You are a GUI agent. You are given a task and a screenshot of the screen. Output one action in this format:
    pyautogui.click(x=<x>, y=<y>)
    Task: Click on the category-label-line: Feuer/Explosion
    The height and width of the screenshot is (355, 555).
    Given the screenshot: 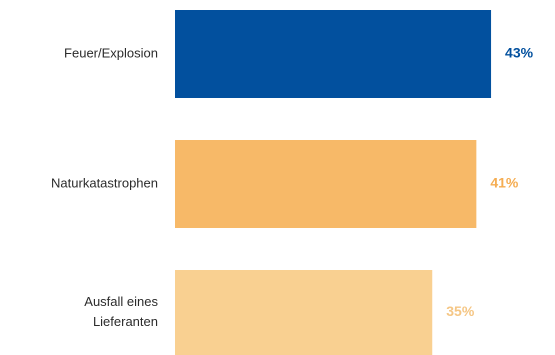 What is the action you would take?
    pyautogui.click(x=111, y=52)
    